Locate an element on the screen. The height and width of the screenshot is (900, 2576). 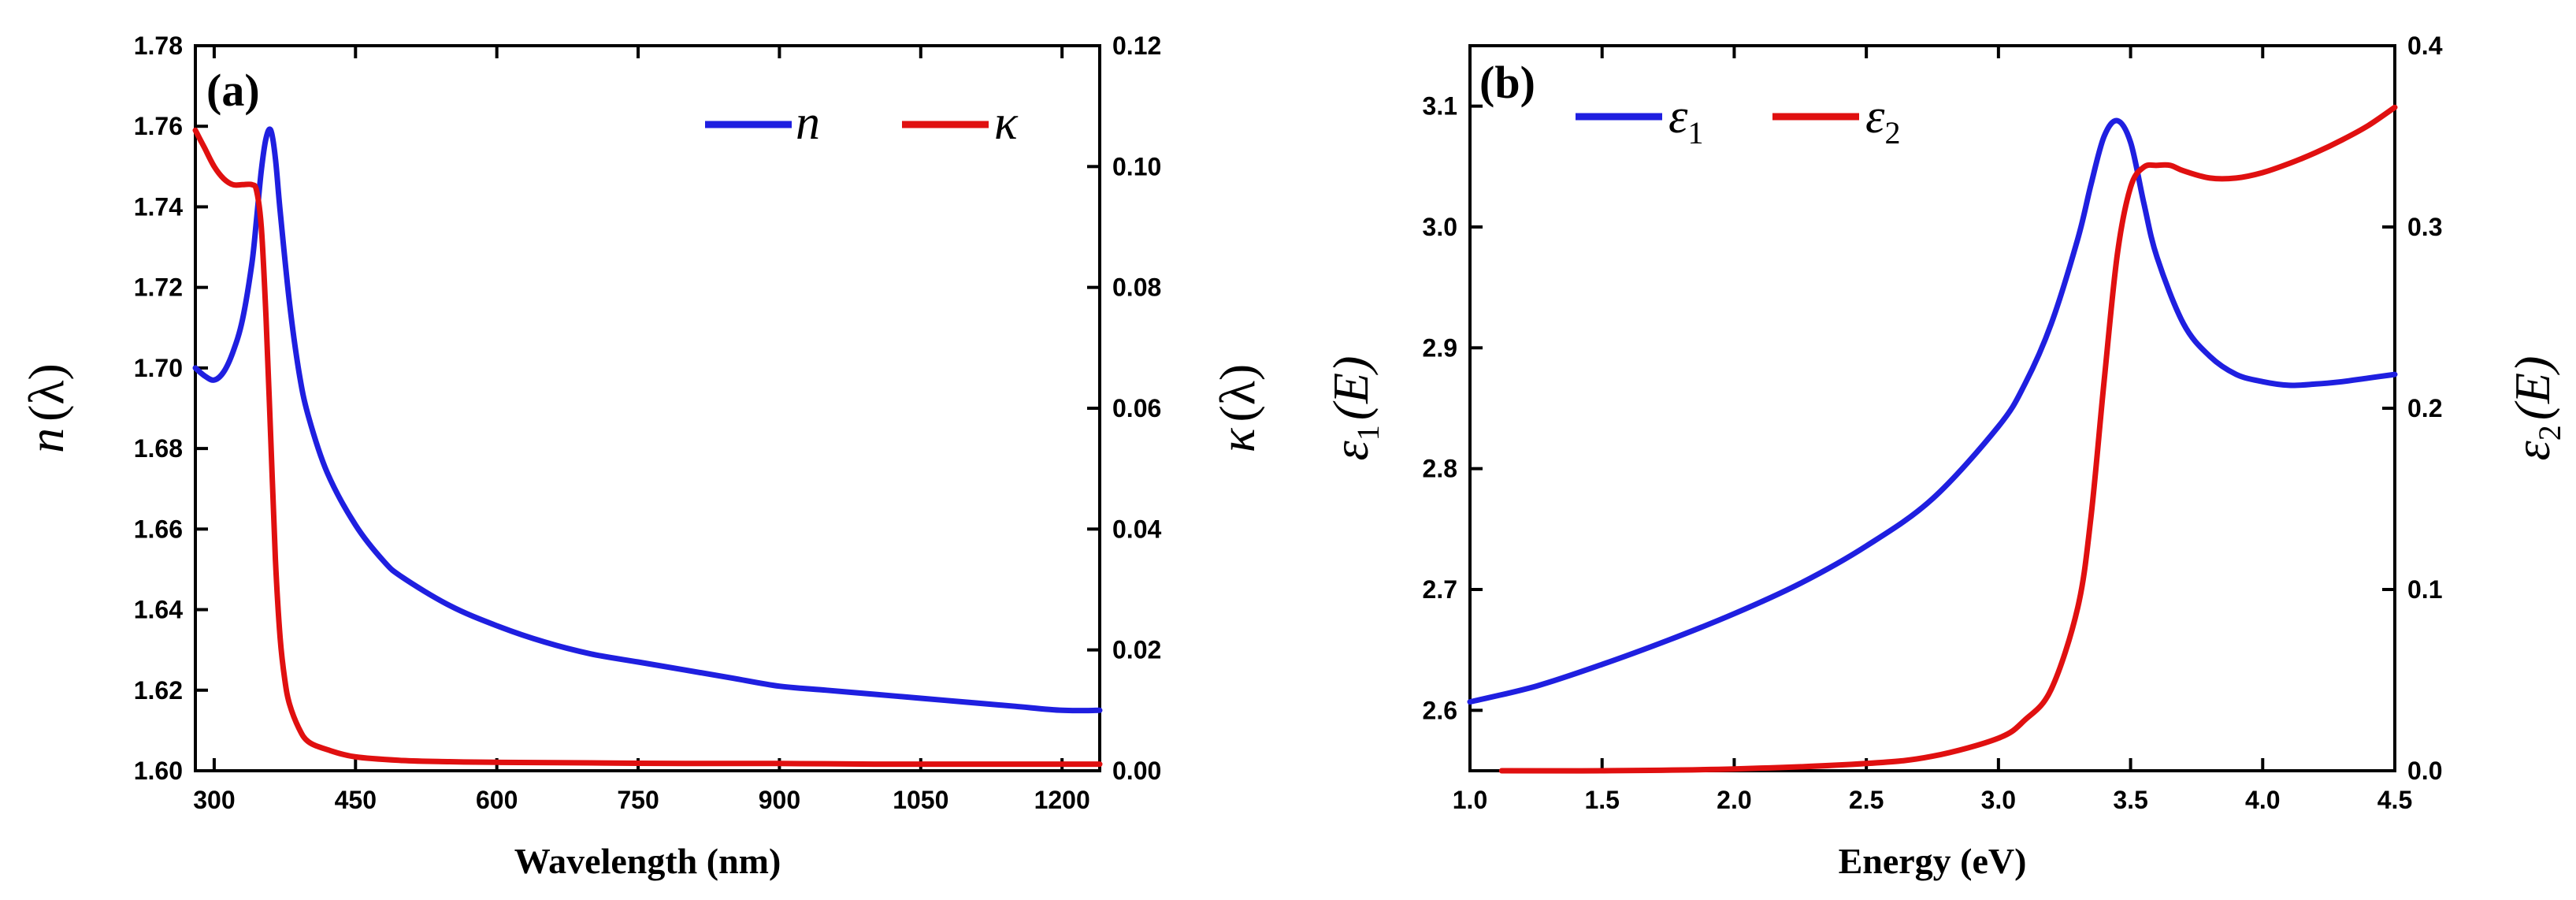
panel-b-ylabel-left-arg: (E) is located at coordinates (1351, 388).